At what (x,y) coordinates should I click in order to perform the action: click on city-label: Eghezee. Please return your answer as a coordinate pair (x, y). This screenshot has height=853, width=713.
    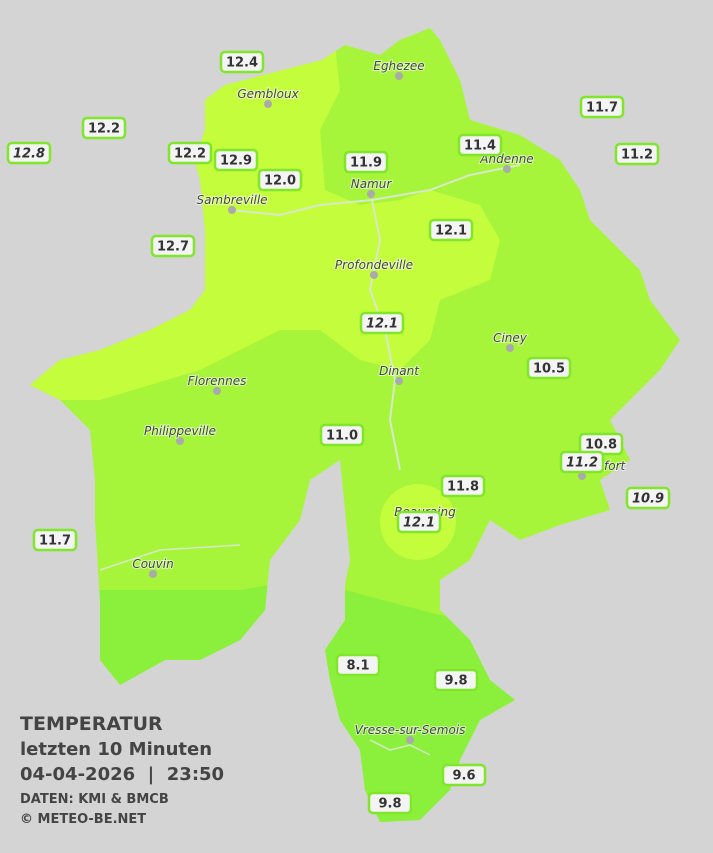
    Looking at the image, I should click on (398, 66).